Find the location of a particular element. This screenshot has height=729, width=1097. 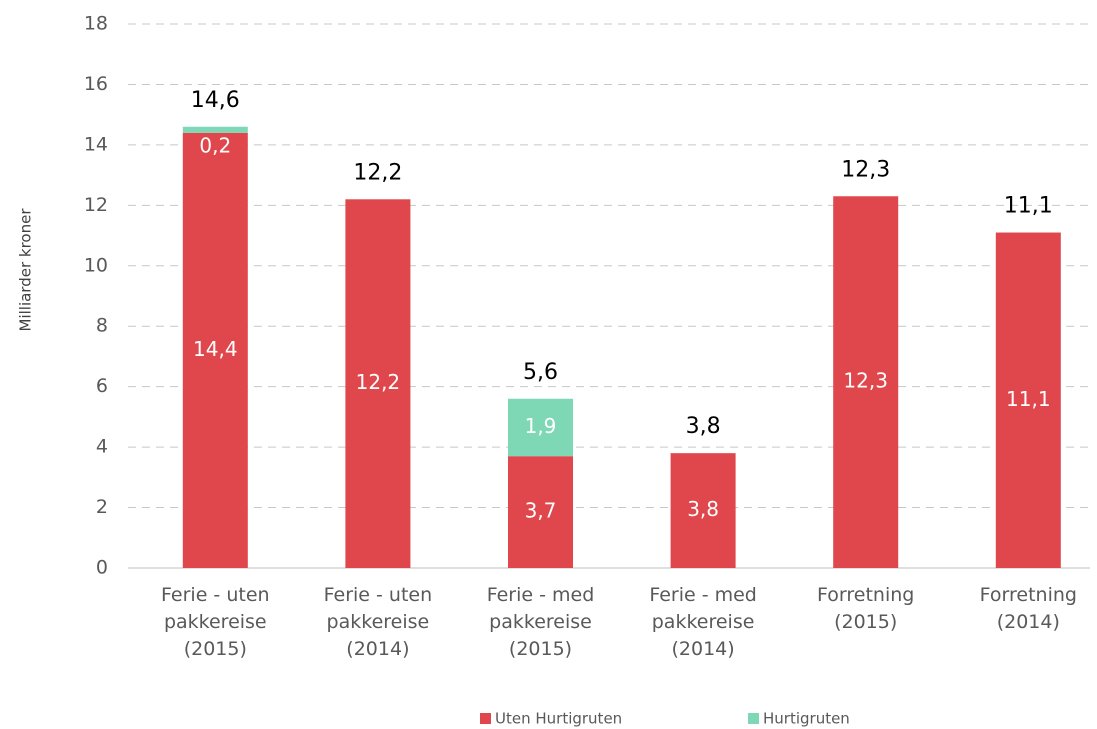

x-tick-label: Forretning (2014) is located at coordinates (1028, 608).